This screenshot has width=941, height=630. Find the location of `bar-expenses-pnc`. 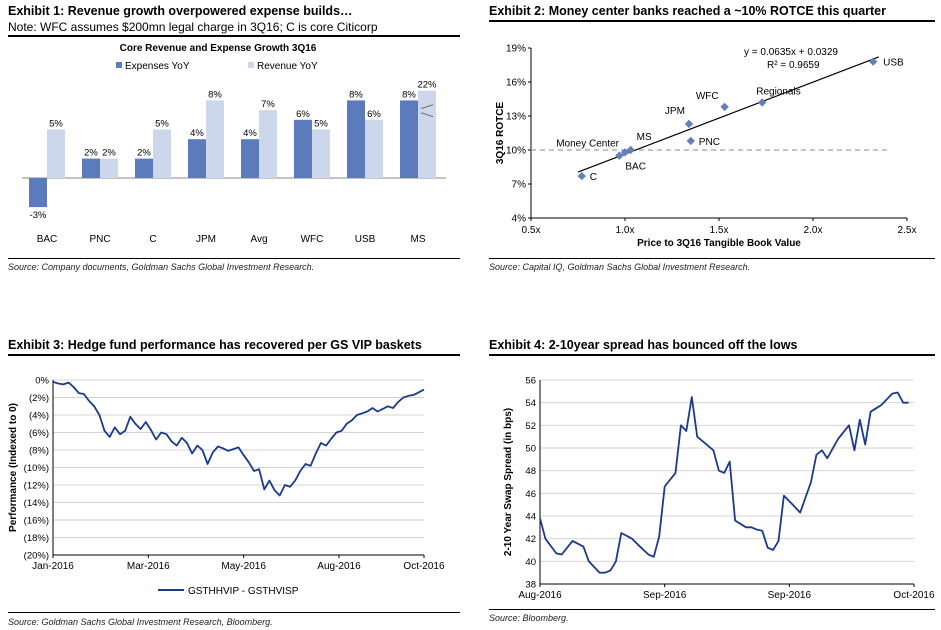

bar-expenses-pnc is located at coordinates (91, 168).